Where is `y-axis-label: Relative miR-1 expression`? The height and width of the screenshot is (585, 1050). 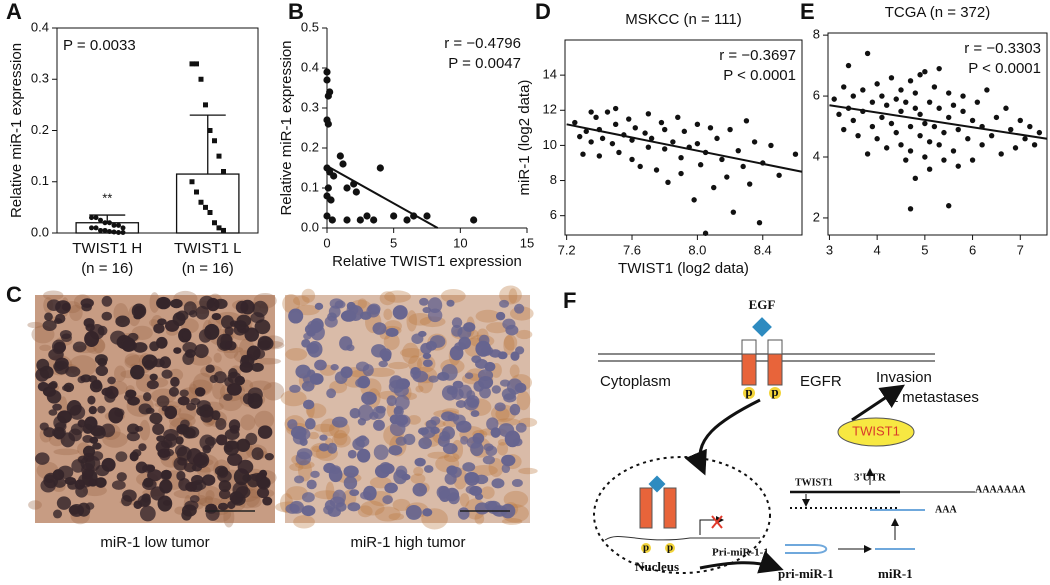
y-axis-label: Relative miR-1 expression is located at coordinates (16, 130).